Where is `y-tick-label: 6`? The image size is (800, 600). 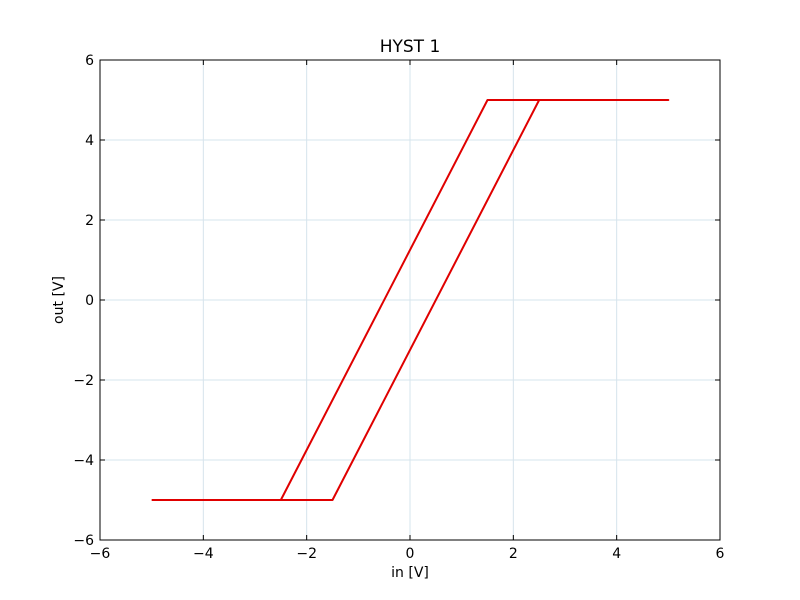 y-tick-label: 6 is located at coordinates (89, 61).